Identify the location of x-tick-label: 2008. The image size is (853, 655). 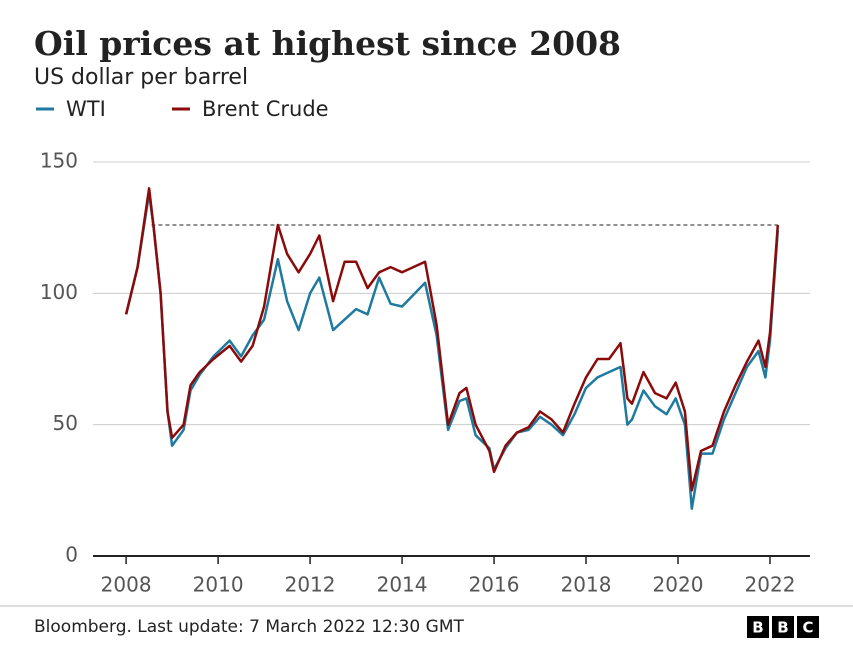
(126, 585).